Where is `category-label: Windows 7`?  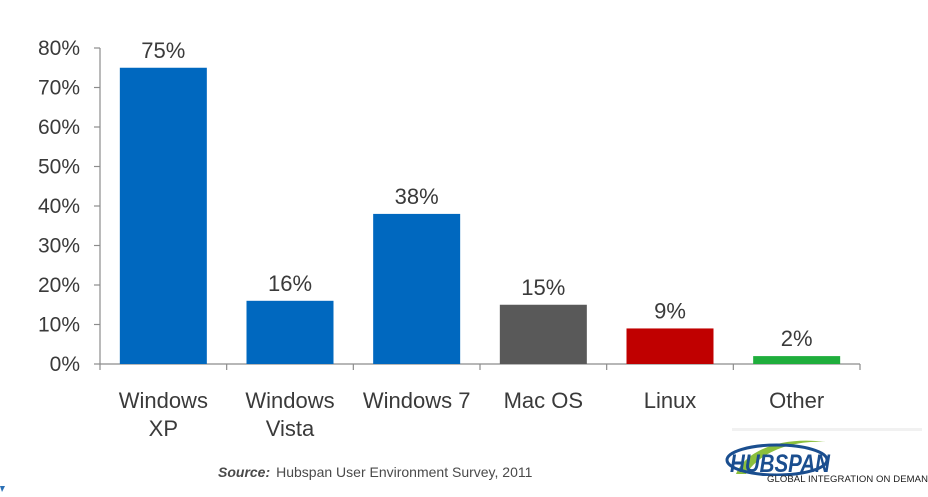
category-label: Windows 7 is located at coordinates (417, 400).